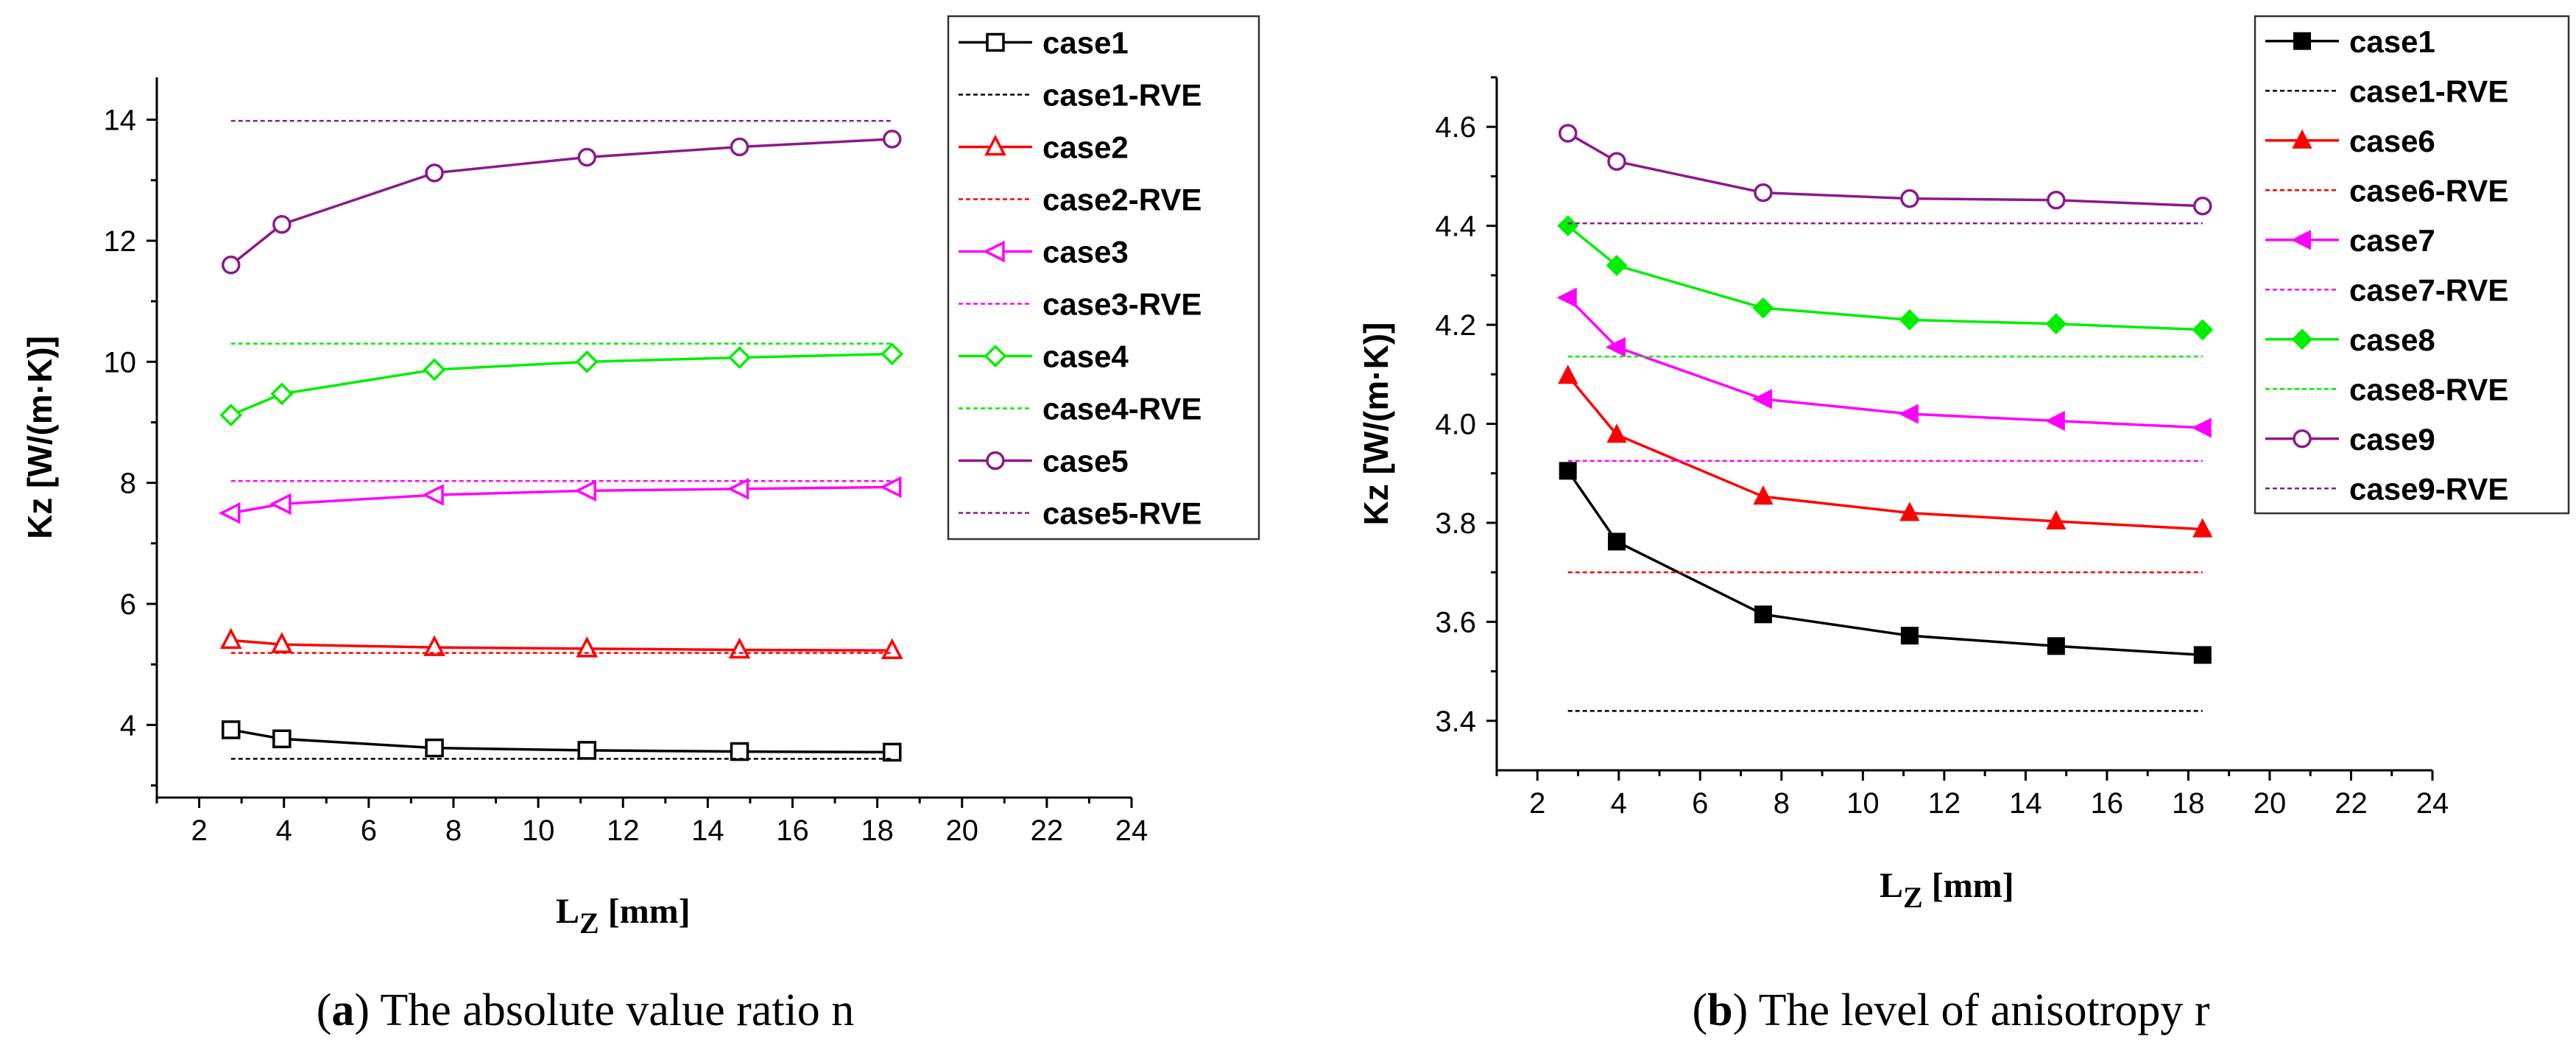 Image resolution: width=2576 pixels, height=1045 pixels. I want to click on y-tick-label: 12, so click(120, 241).